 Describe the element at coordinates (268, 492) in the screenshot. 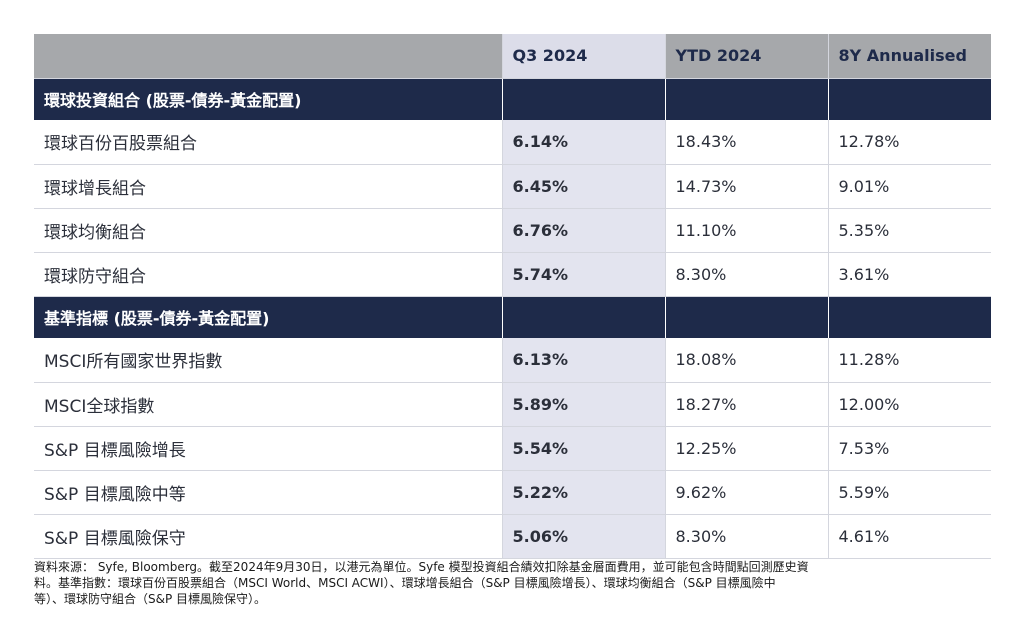

I see `row-name: S&P 目標風險中等` at that location.